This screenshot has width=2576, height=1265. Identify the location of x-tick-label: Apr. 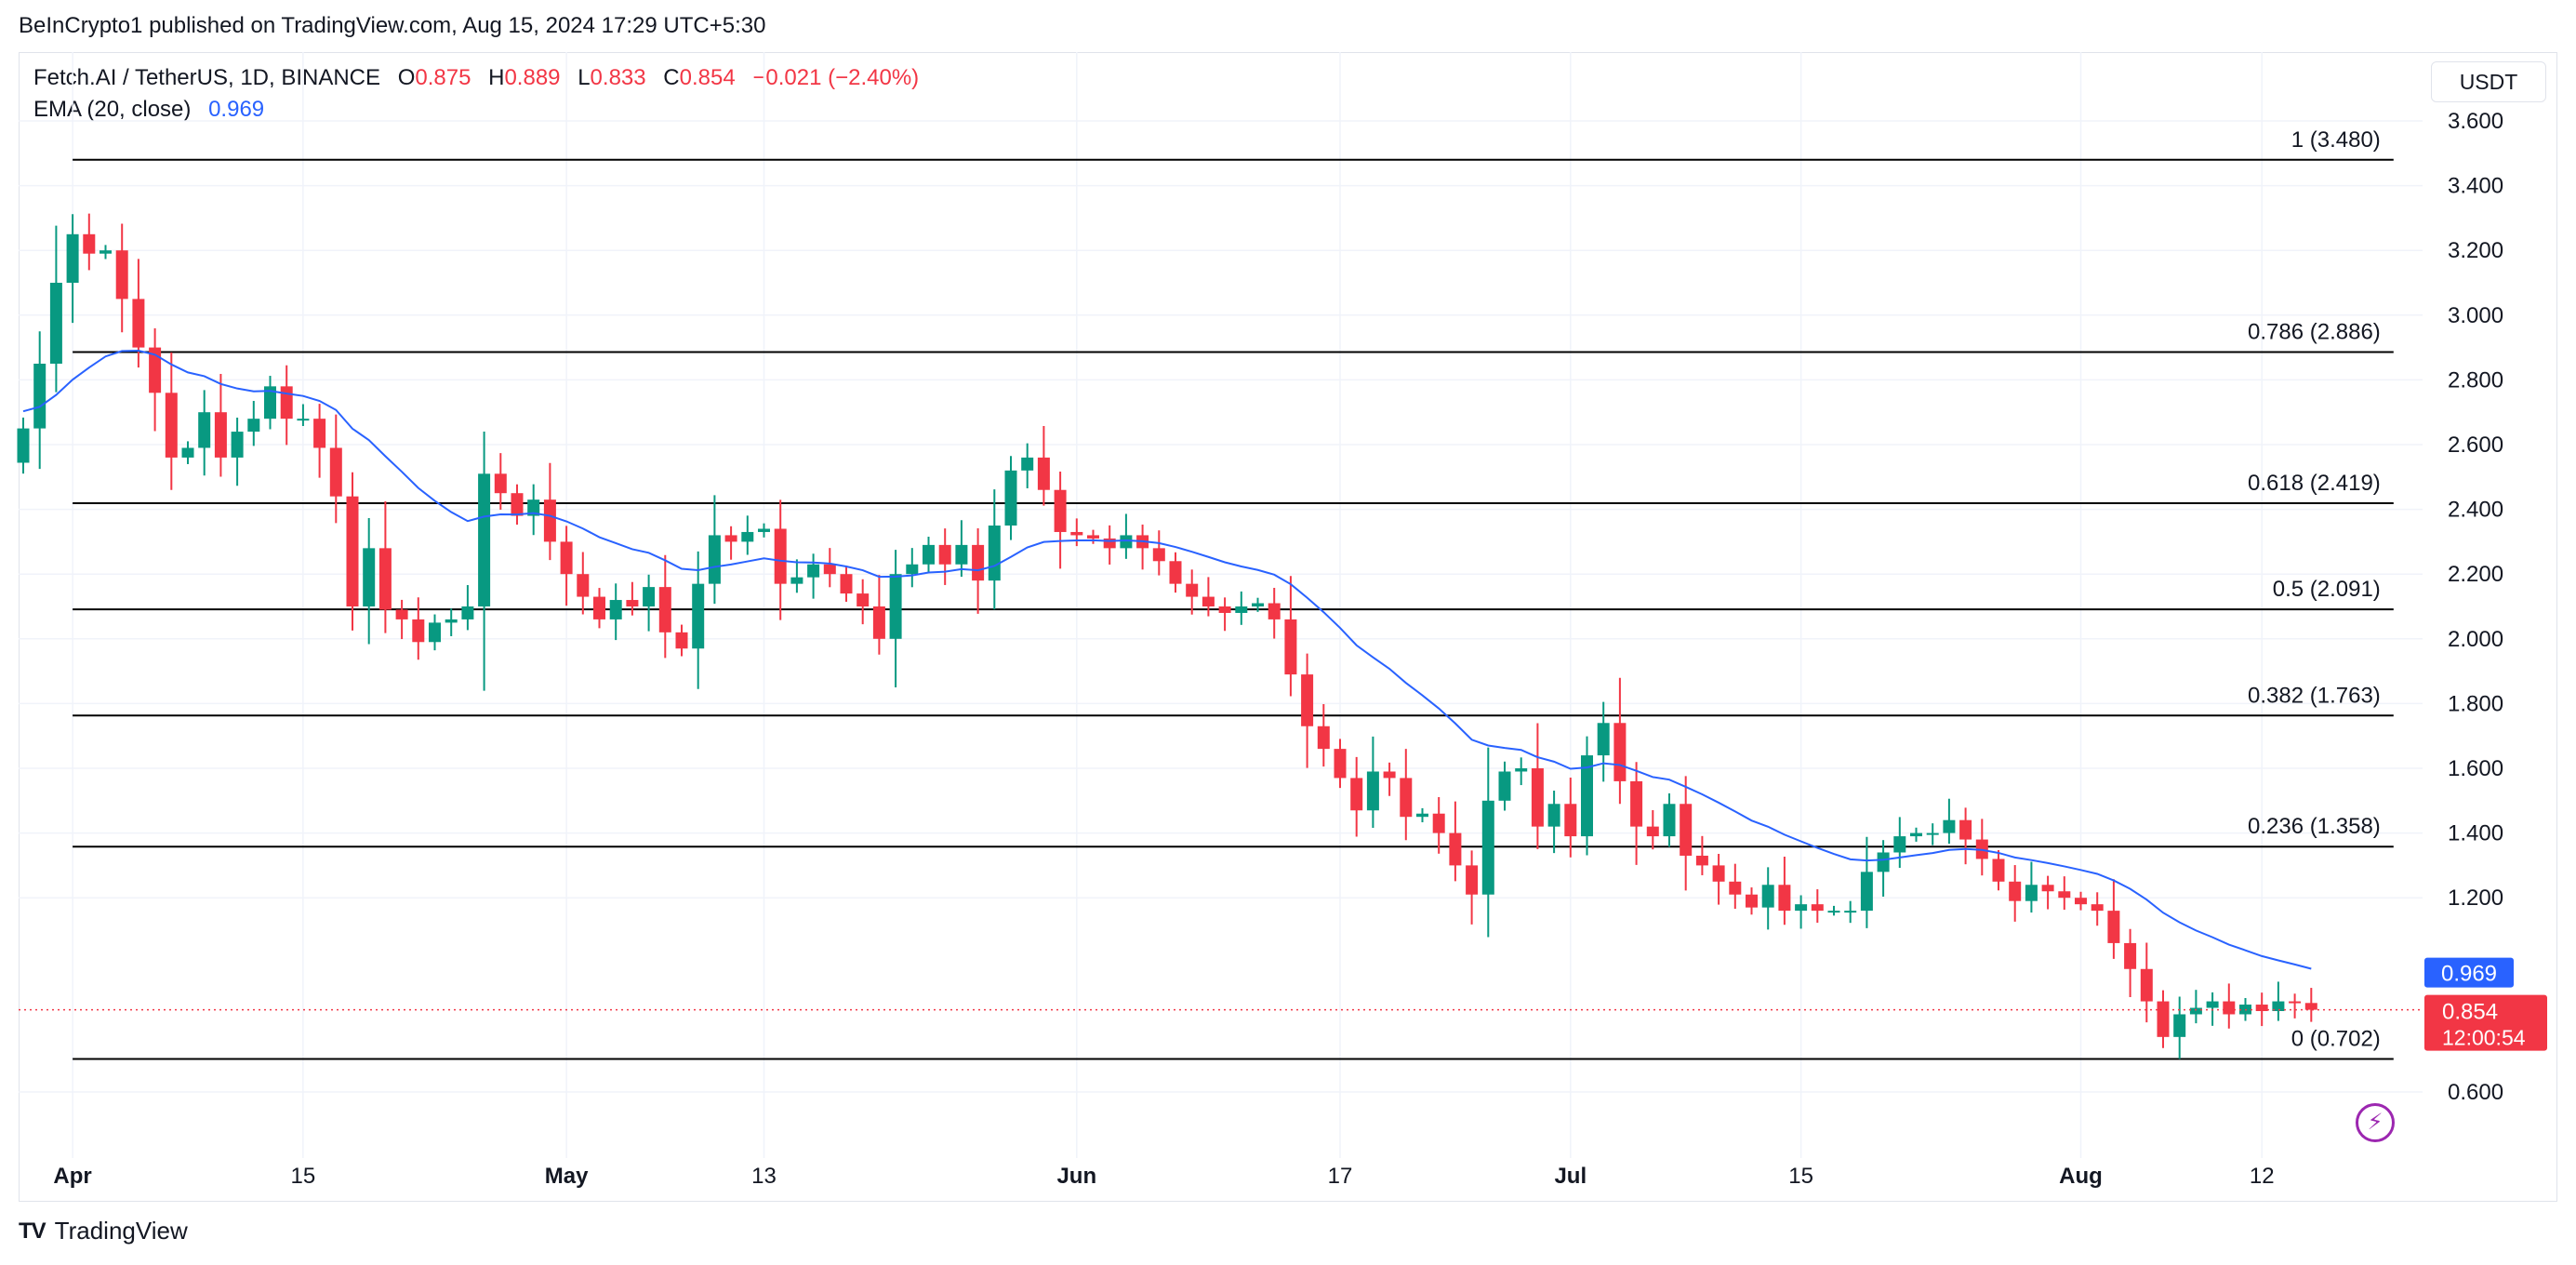
(72, 1176).